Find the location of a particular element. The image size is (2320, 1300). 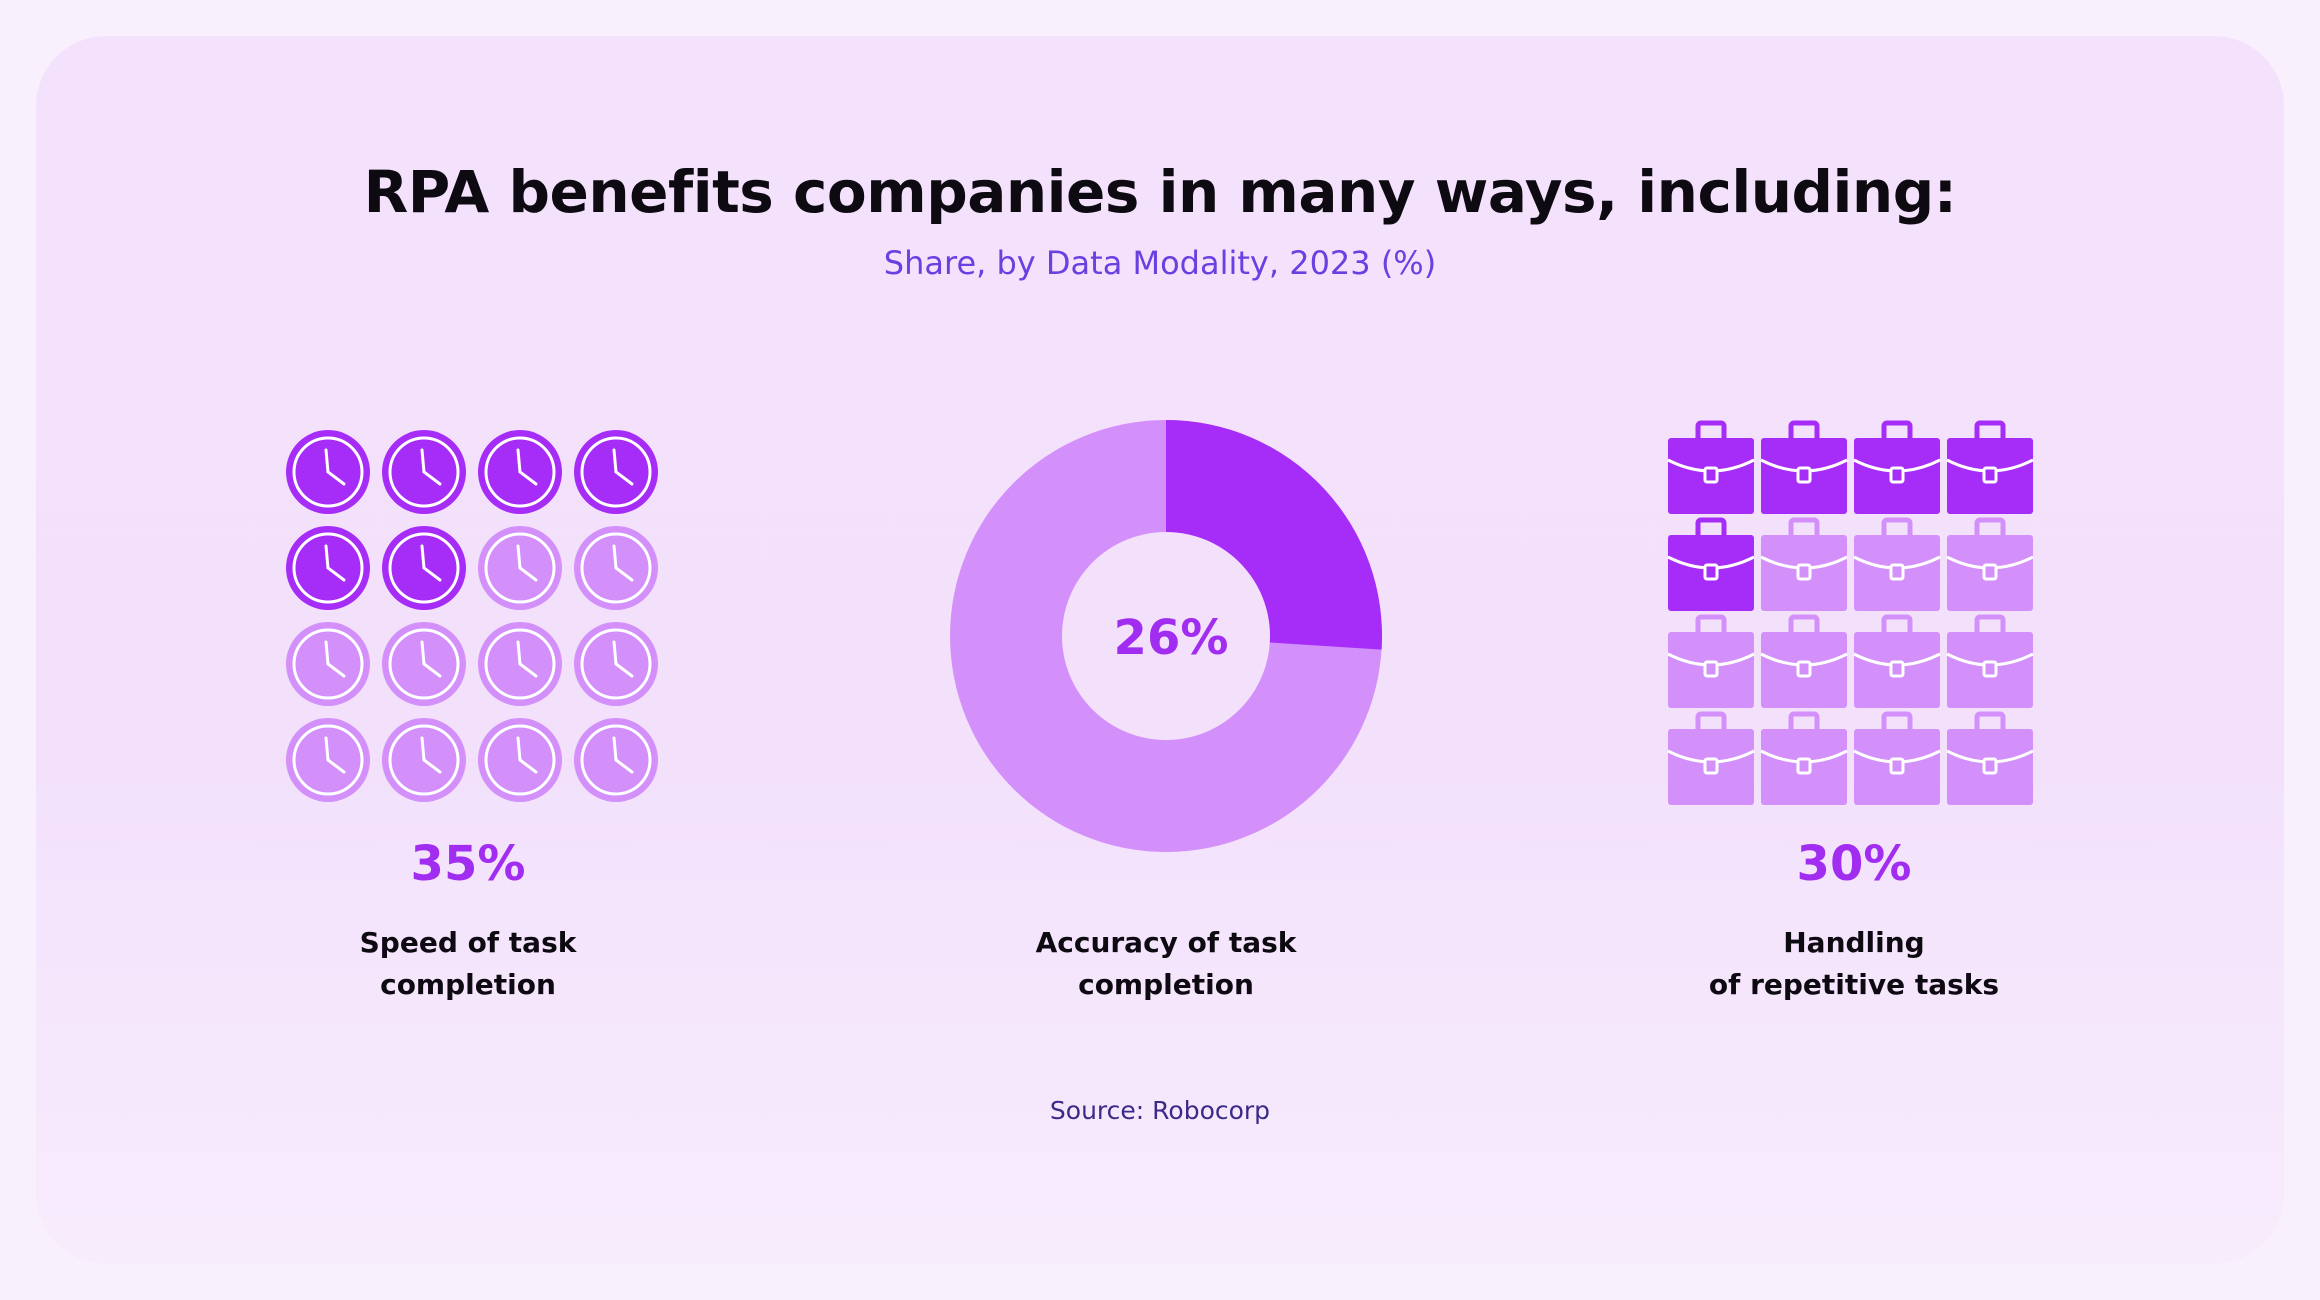

accuracy-label-line-1: Accuracy of task is located at coordinates (1166, 942).